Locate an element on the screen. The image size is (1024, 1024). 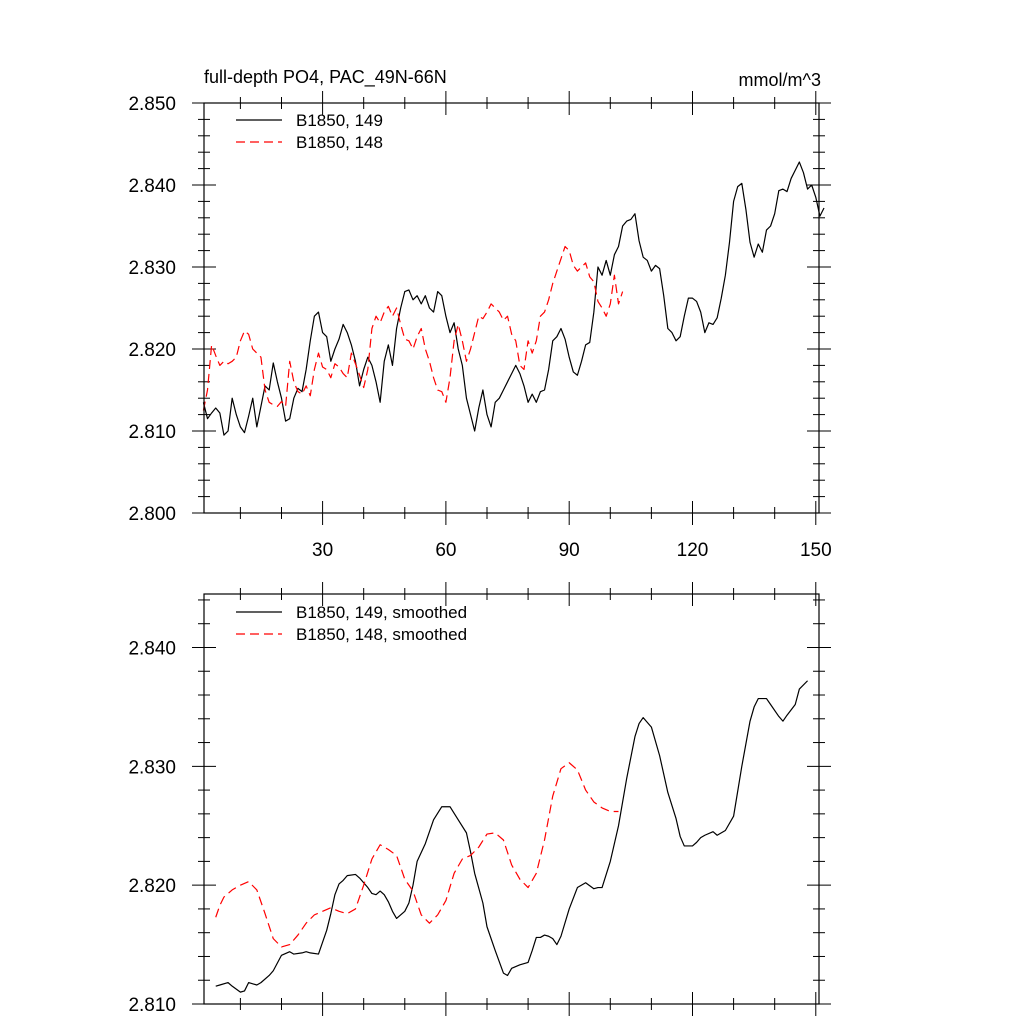
legend-label-2: B1850, 148 is located at coordinates (339, 142).